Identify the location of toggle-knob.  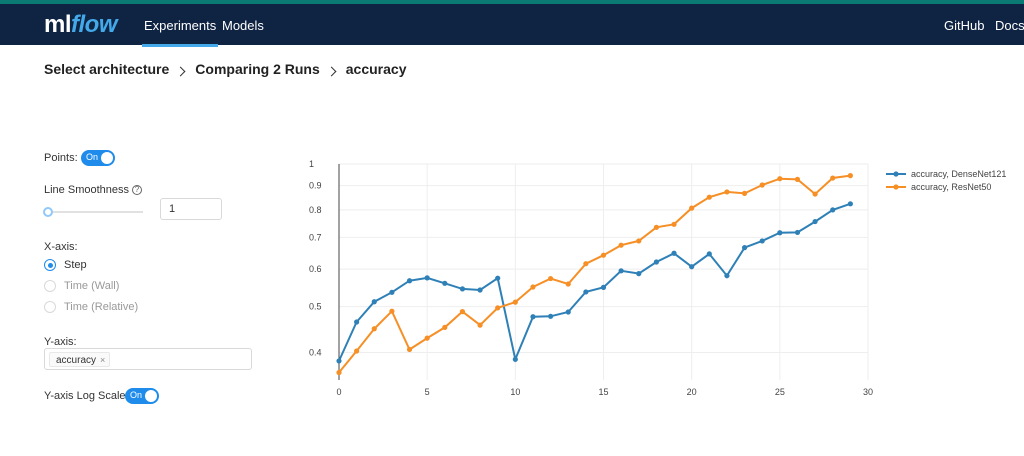
(107, 158).